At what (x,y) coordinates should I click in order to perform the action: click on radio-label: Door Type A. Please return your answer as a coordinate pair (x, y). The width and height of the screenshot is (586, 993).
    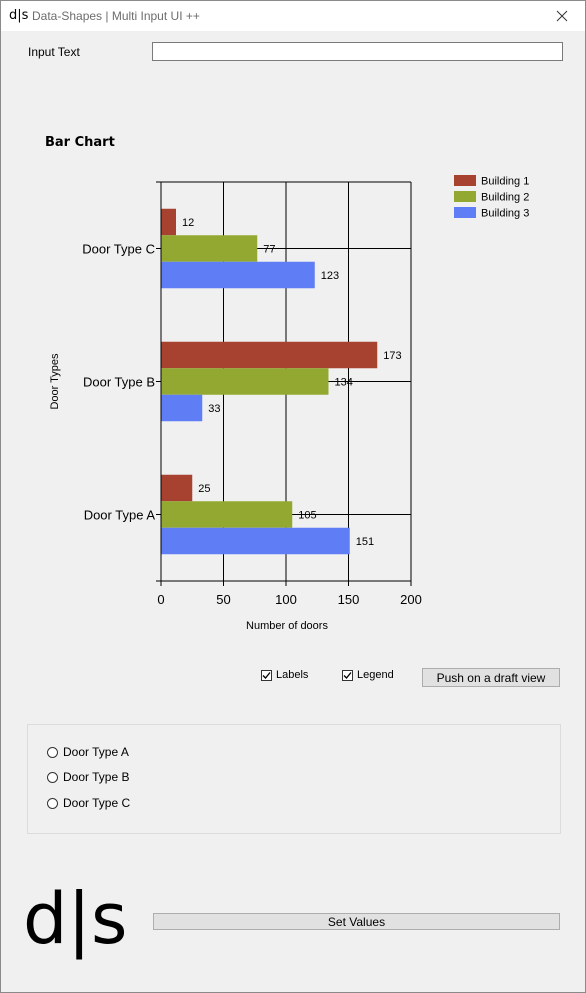
    Looking at the image, I should click on (96, 752).